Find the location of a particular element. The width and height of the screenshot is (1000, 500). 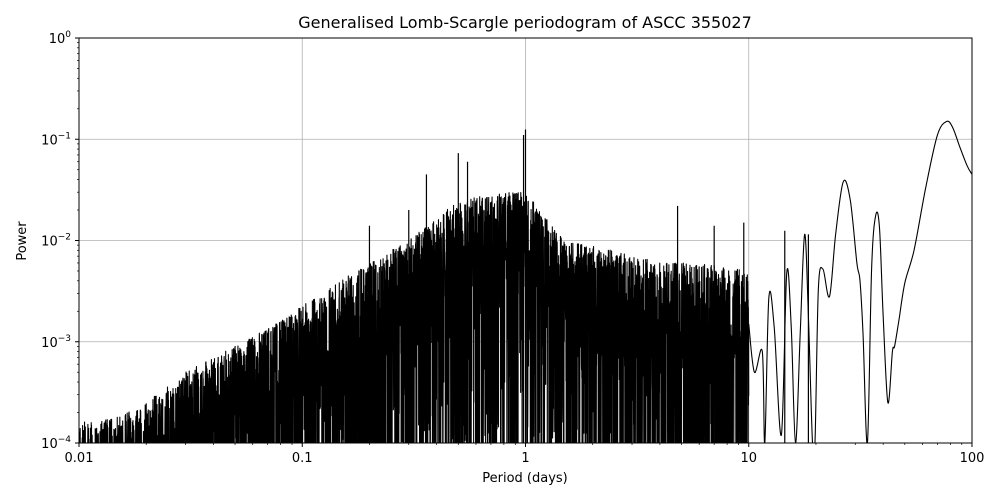

y-tick-label: 10⁻² is located at coordinates (56, 241).